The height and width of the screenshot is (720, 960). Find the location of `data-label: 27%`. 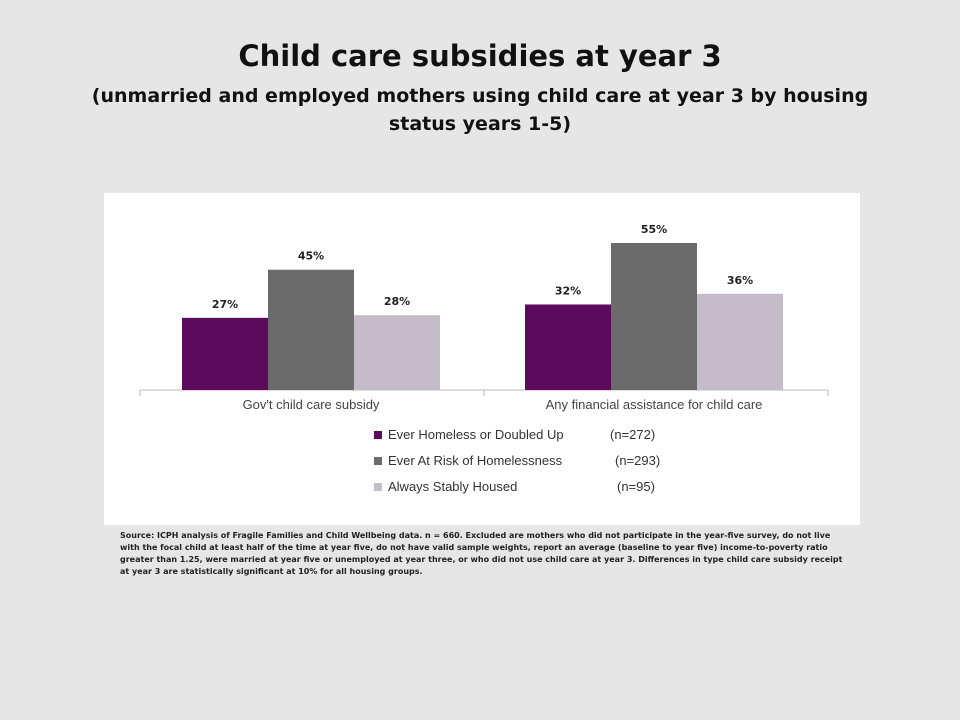

data-label: 27% is located at coordinates (225, 304).